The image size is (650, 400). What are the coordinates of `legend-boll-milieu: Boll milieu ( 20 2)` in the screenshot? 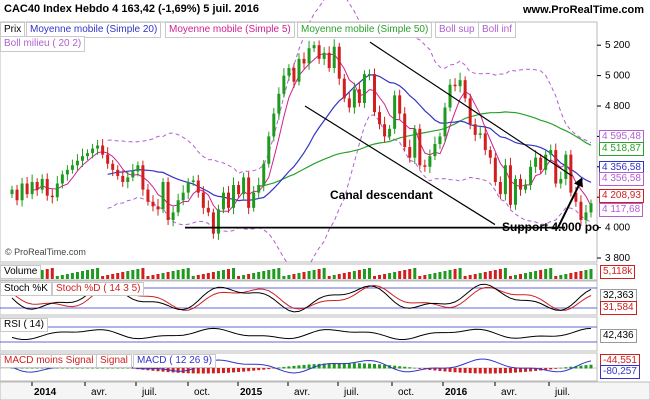 It's located at (43, 44).